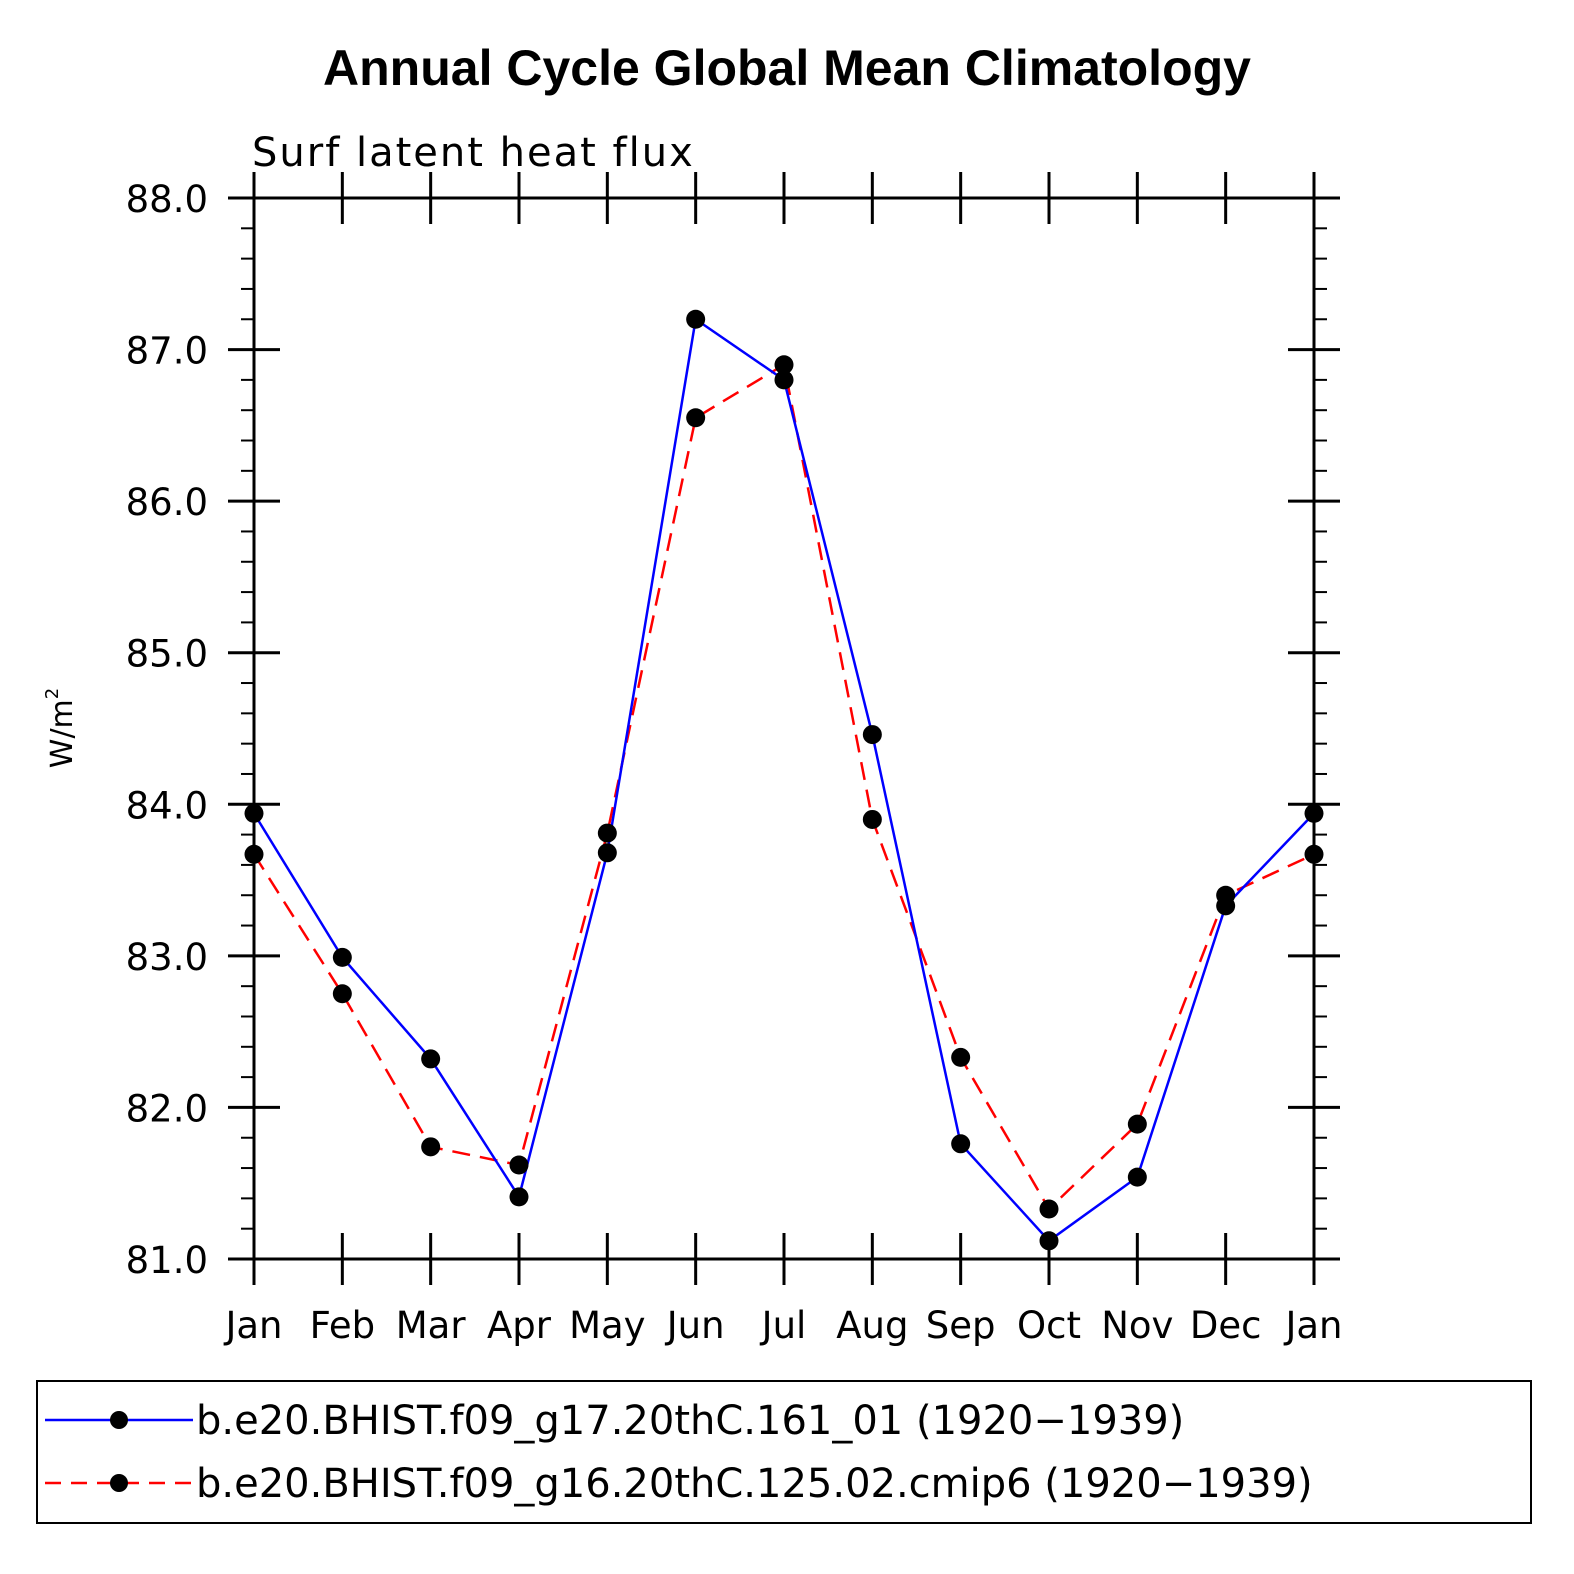 The height and width of the screenshot is (1574, 1574). Describe the element at coordinates (787, 68) in the screenshot. I see `chart-title: Annual Cycle Global Mean Climatology` at that location.